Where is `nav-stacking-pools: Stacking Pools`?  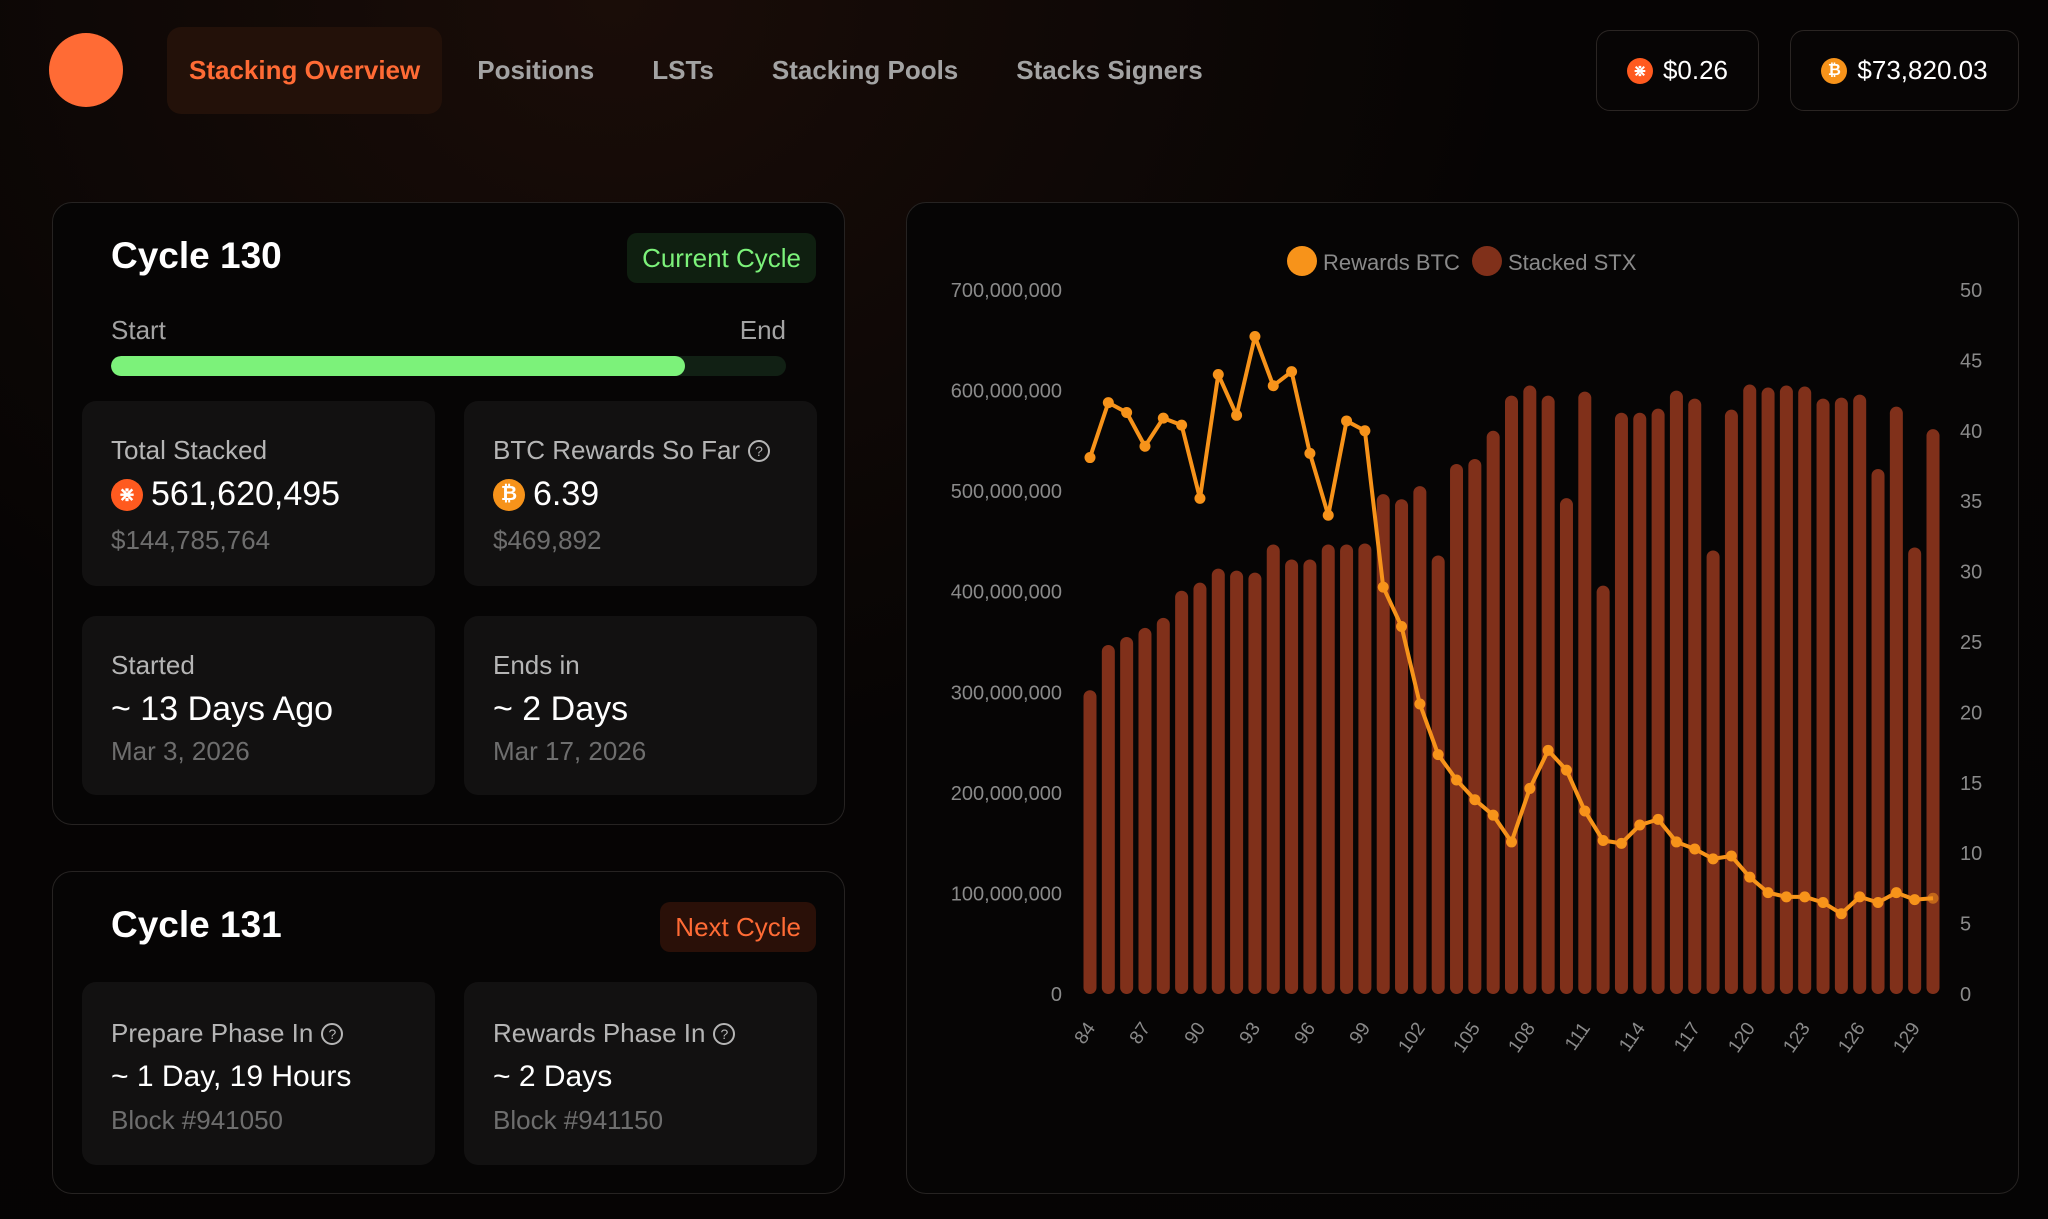
nav-stacking-pools: Stacking Pools is located at coordinates (865, 70).